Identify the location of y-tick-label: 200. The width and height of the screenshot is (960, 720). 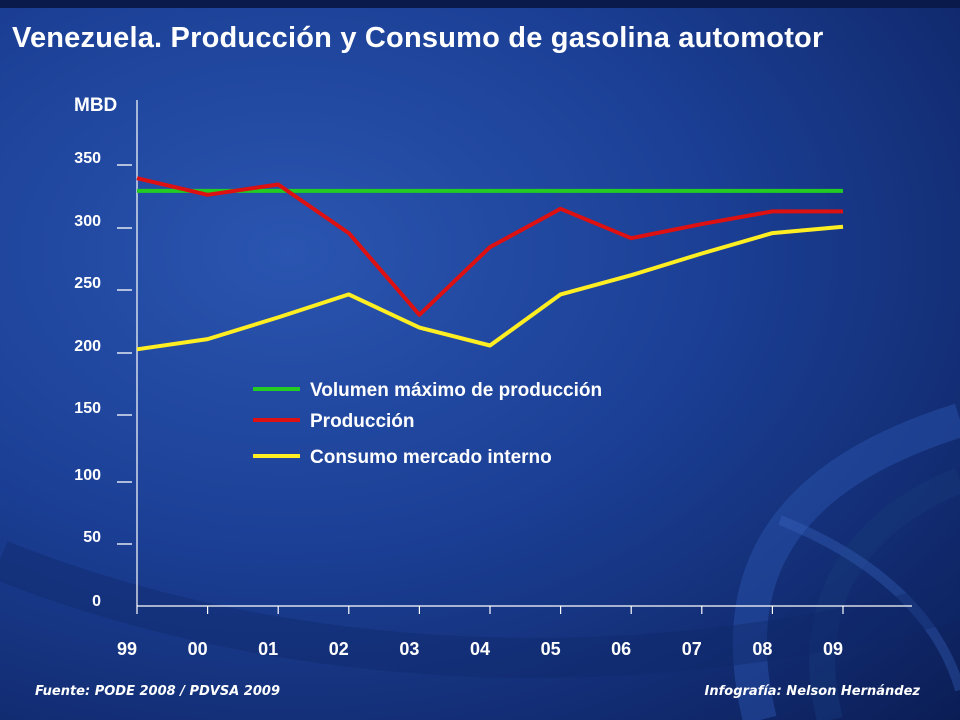
(87, 346).